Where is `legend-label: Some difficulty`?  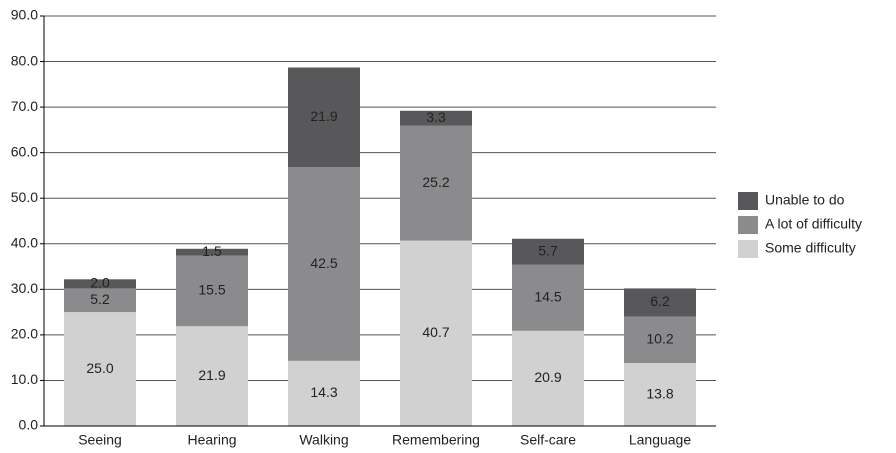 legend-label: Some difficulty is located at coordinates (810, 248).